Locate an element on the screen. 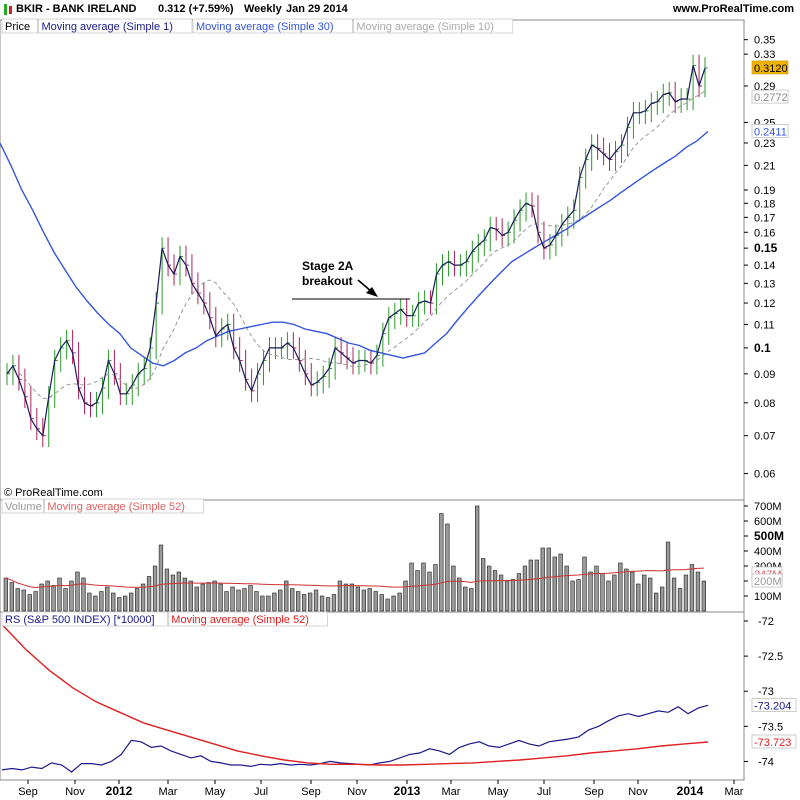 The height and width of the screenshot is (800, 800). rs-axis: -72 -72.5 -73 -73.5 -74 is located at coordinates (763, 692).